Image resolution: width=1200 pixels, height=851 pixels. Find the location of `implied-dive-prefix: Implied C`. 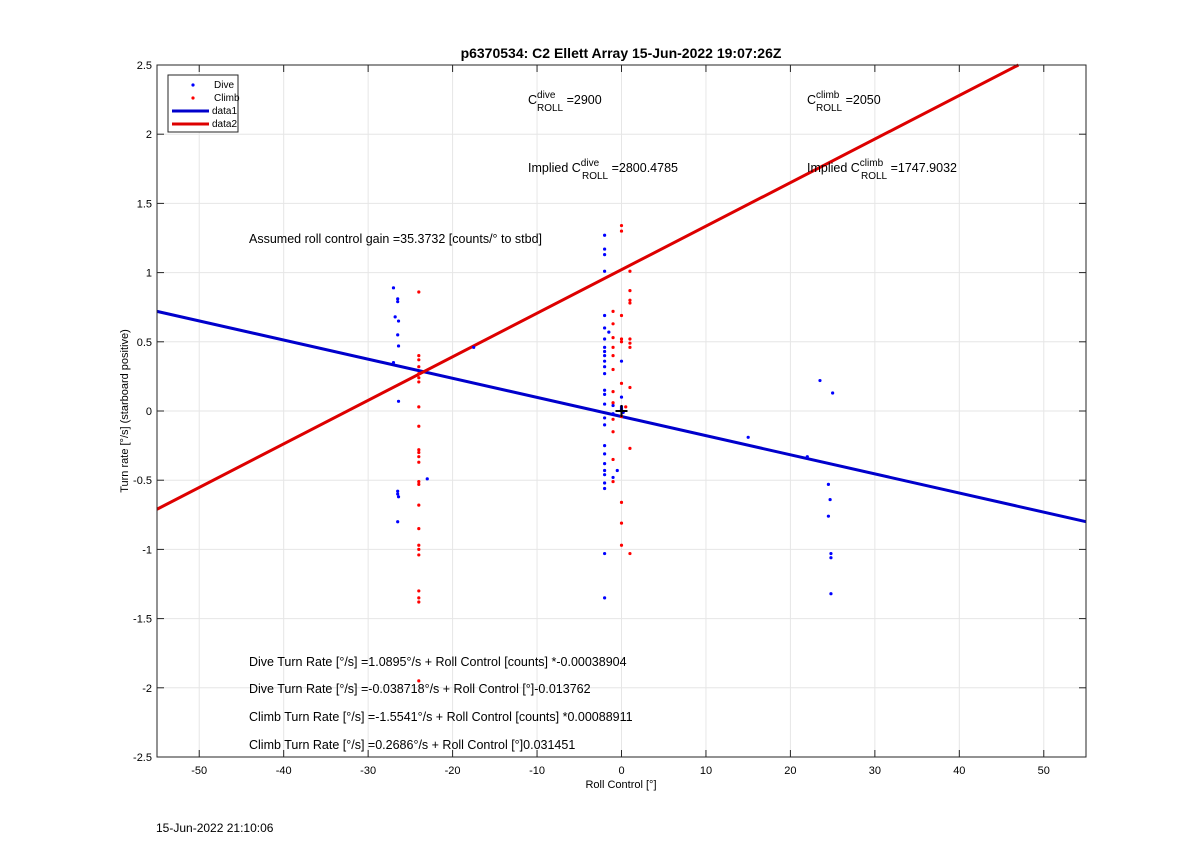

implied-dive-prefix: Implied C is located at coordinates (554, 168).